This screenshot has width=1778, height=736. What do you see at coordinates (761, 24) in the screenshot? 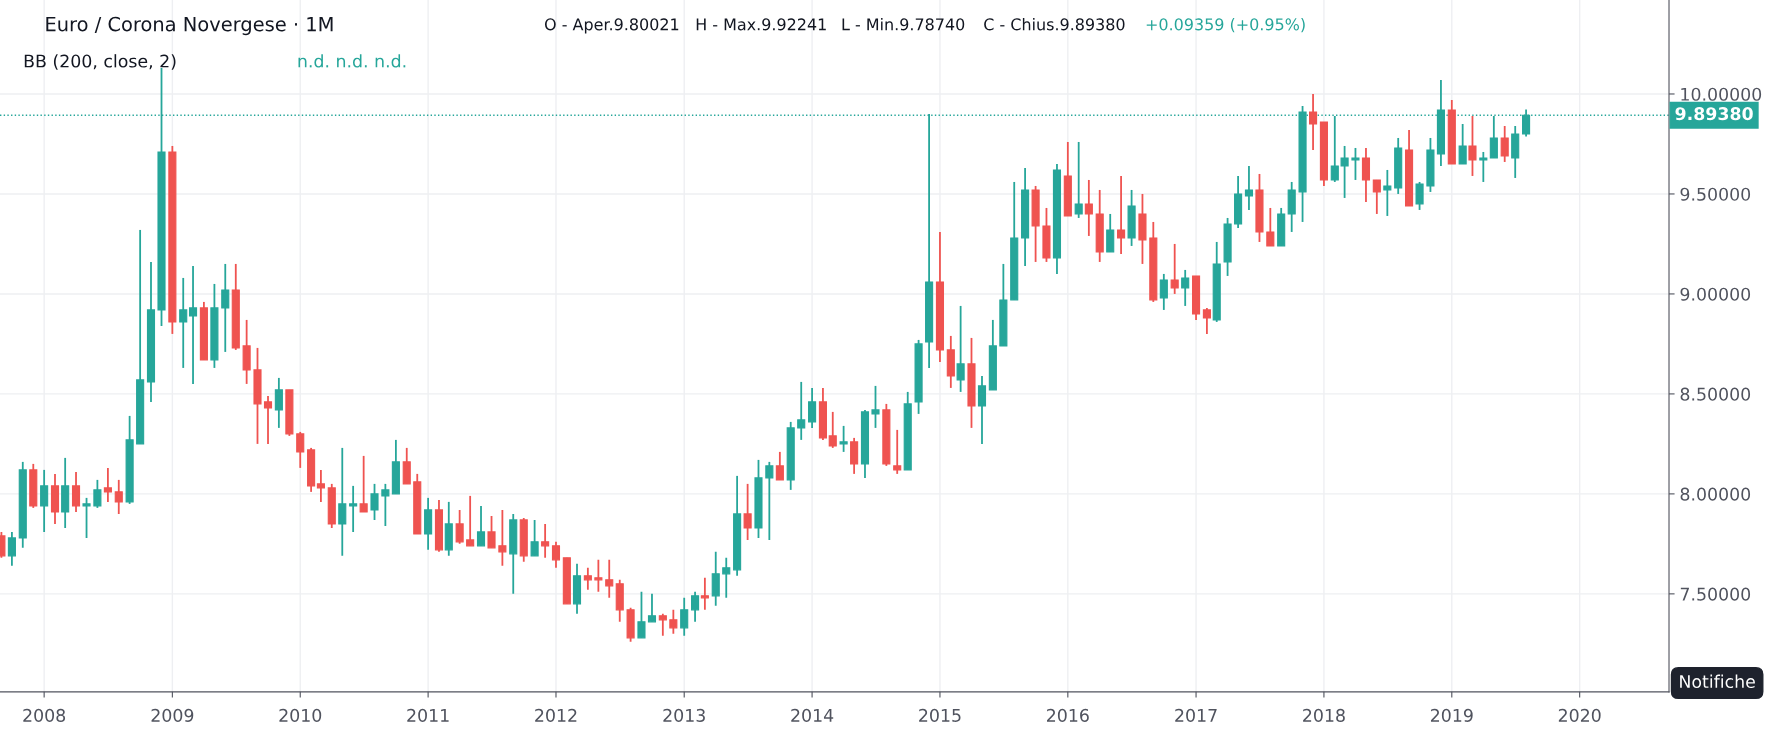
I see `annotation: H - Max.9.92241` at bounding box center [761, 24].